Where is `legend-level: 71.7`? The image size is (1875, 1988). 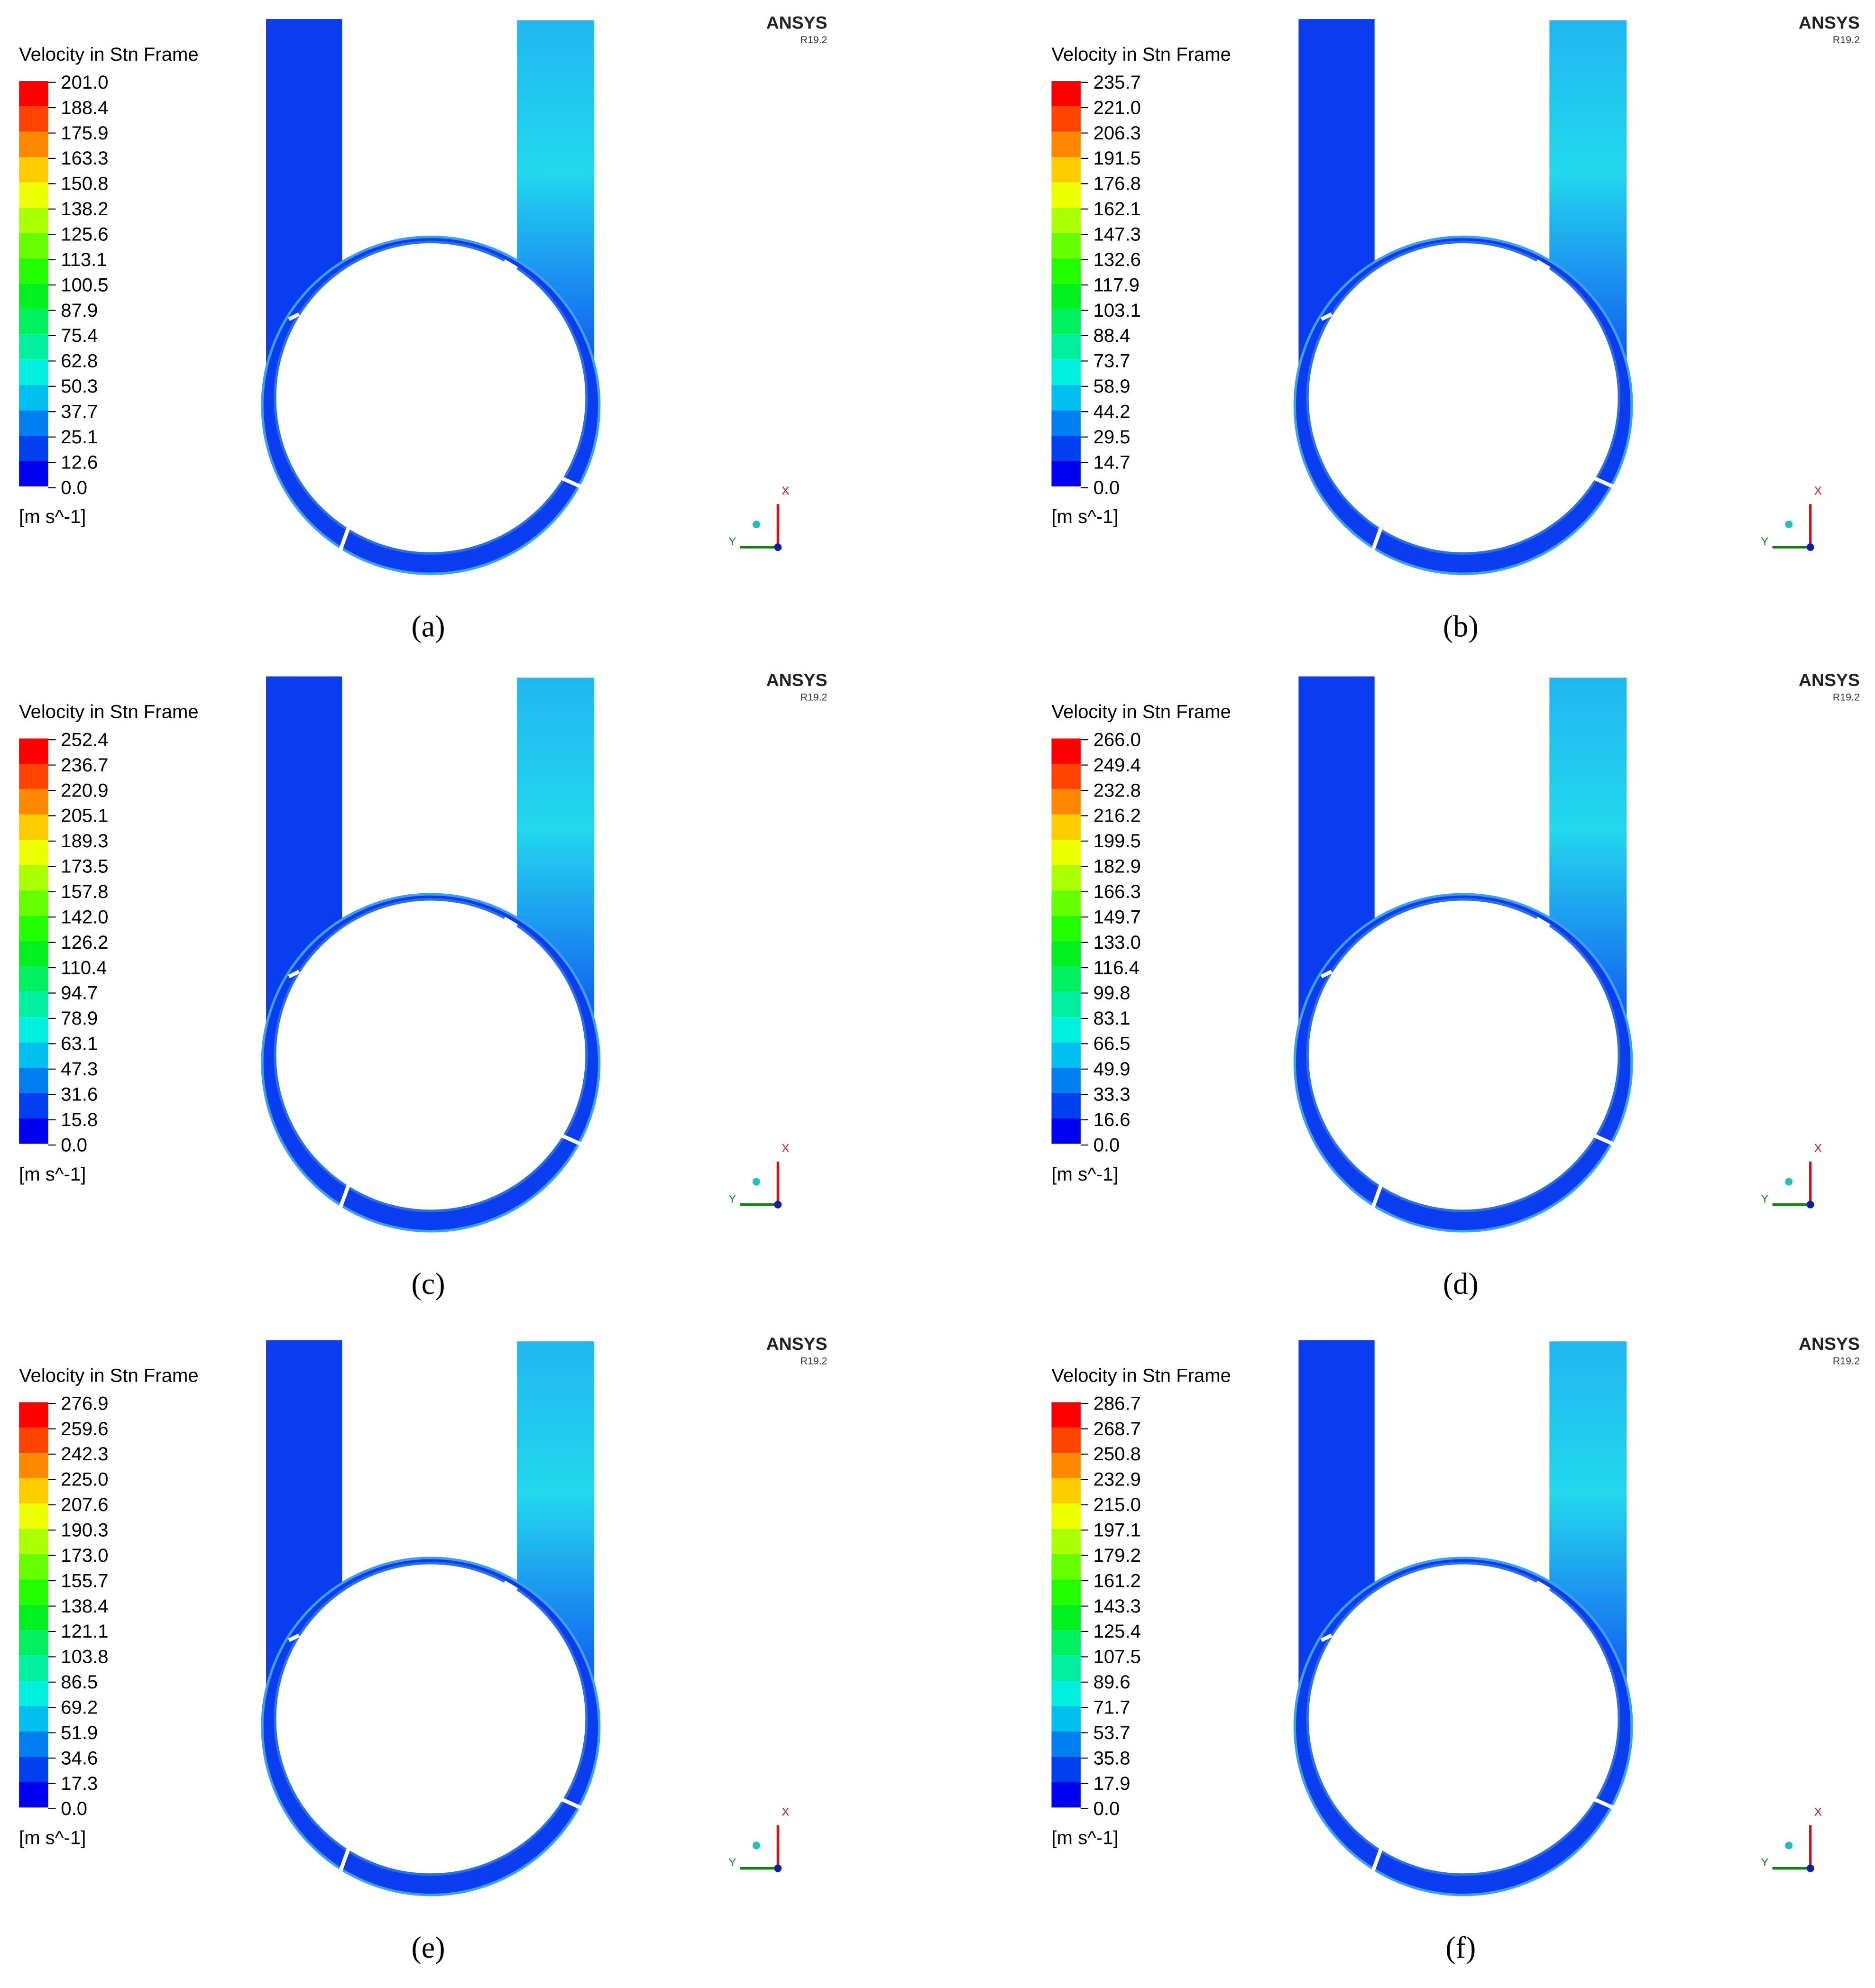 legend-level: 71.7 is located at coordinates (1112, 1707).